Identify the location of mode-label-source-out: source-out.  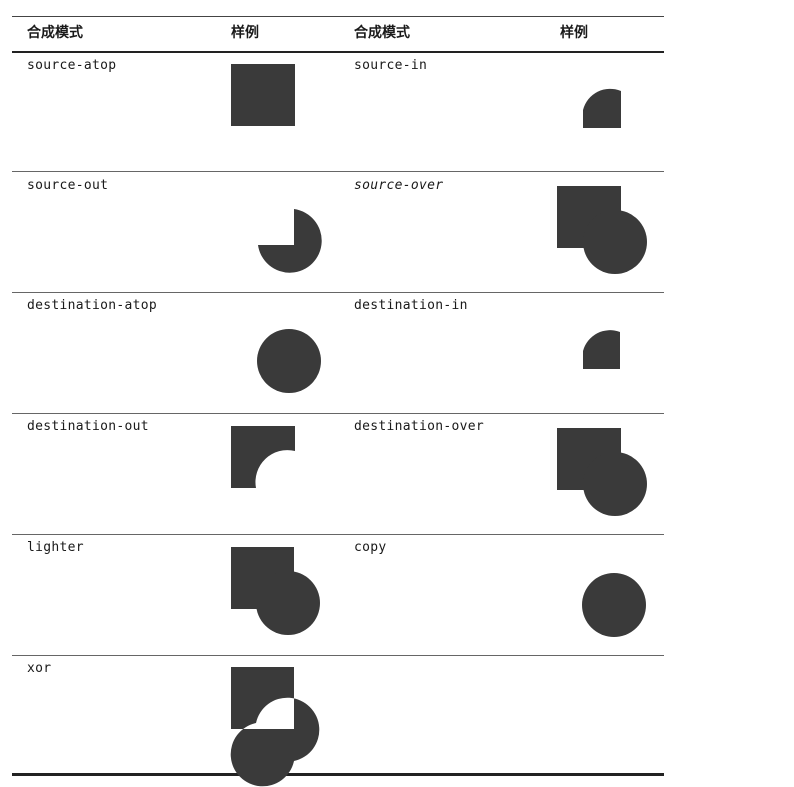
(68, 185).